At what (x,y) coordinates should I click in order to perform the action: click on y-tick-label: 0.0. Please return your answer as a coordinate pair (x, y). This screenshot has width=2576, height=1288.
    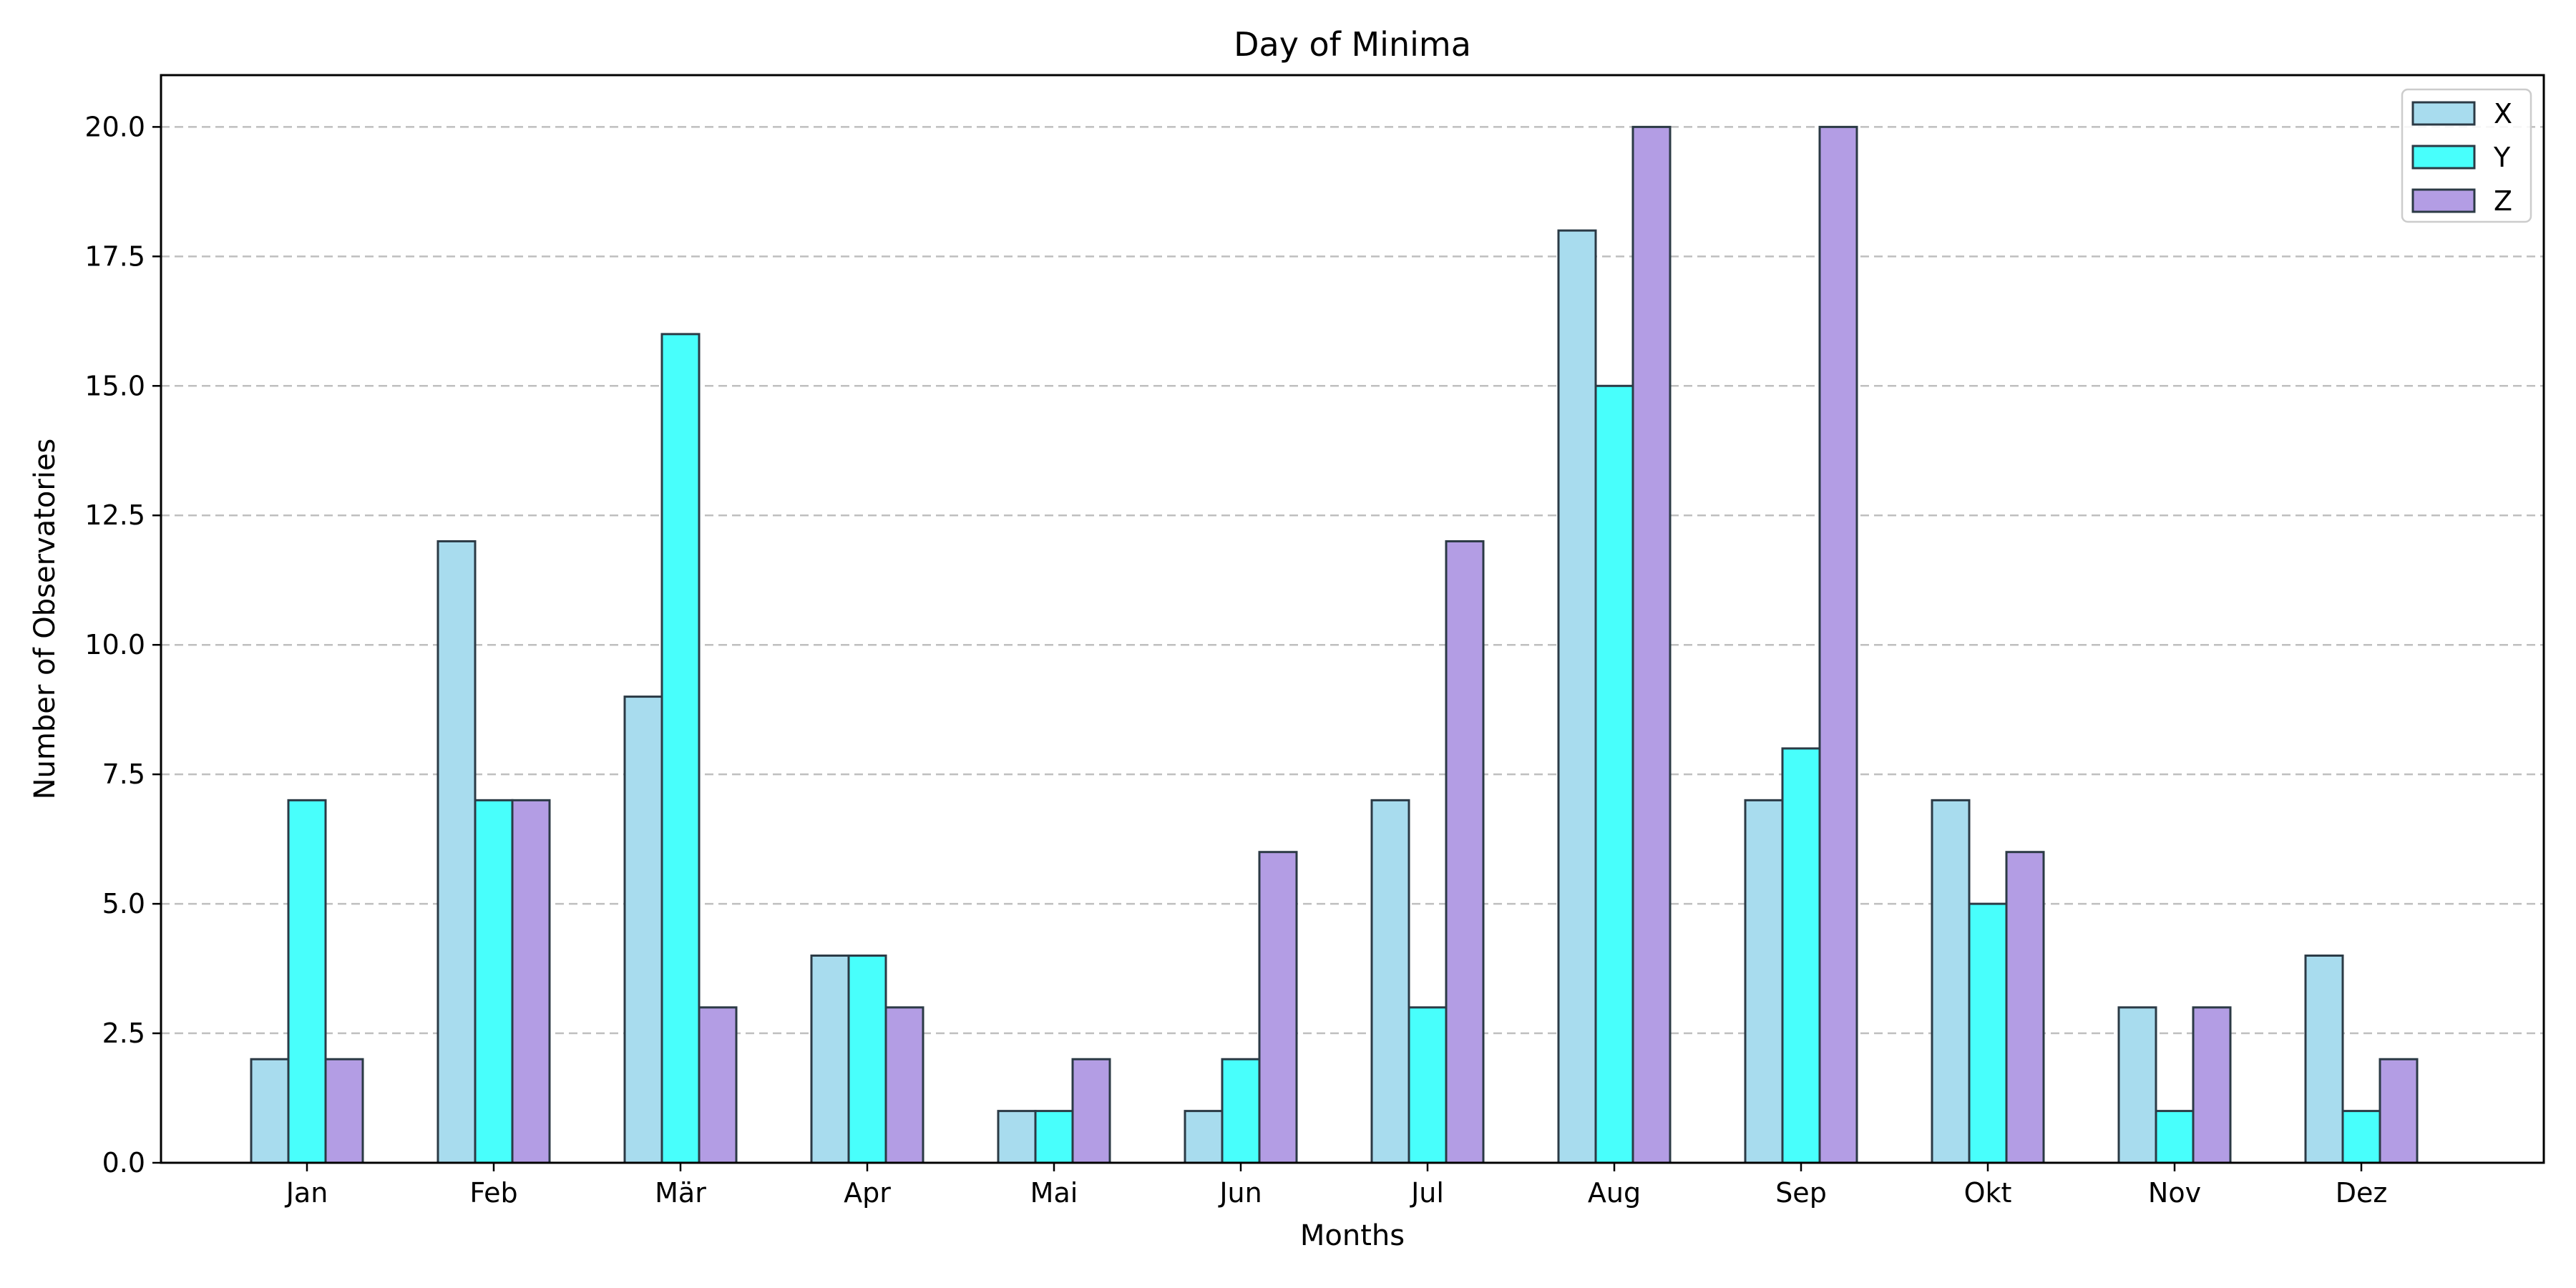
    Looking at the image, I should click on (123, 1163).